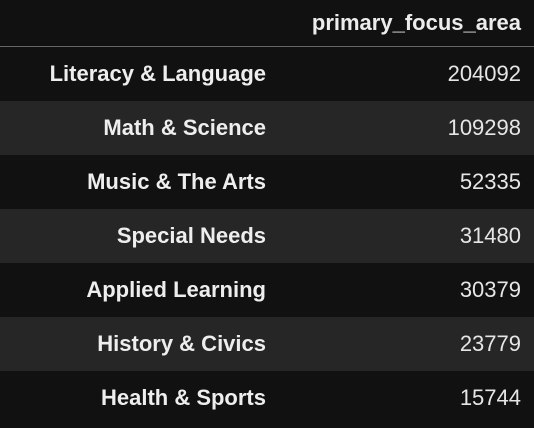  I want to click on row-value: 23779, so click(490, 343).